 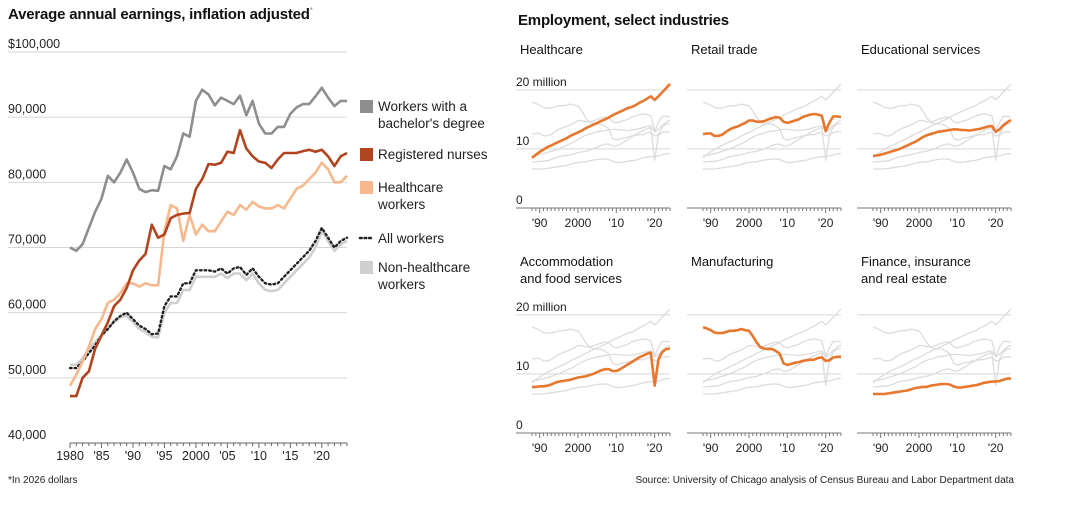 I want to click on y-tick-label: 80,000, so click(x=27, y=174).